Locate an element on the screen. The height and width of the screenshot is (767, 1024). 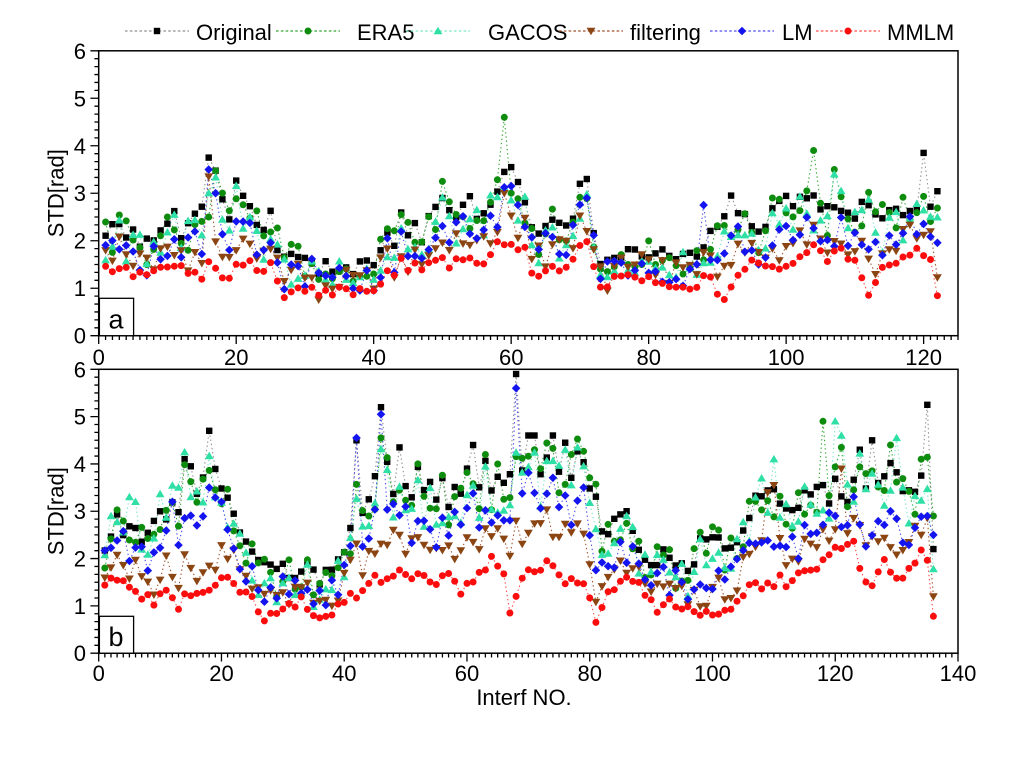
svg-text: Interf NO. is located at coordinates (523, 697).